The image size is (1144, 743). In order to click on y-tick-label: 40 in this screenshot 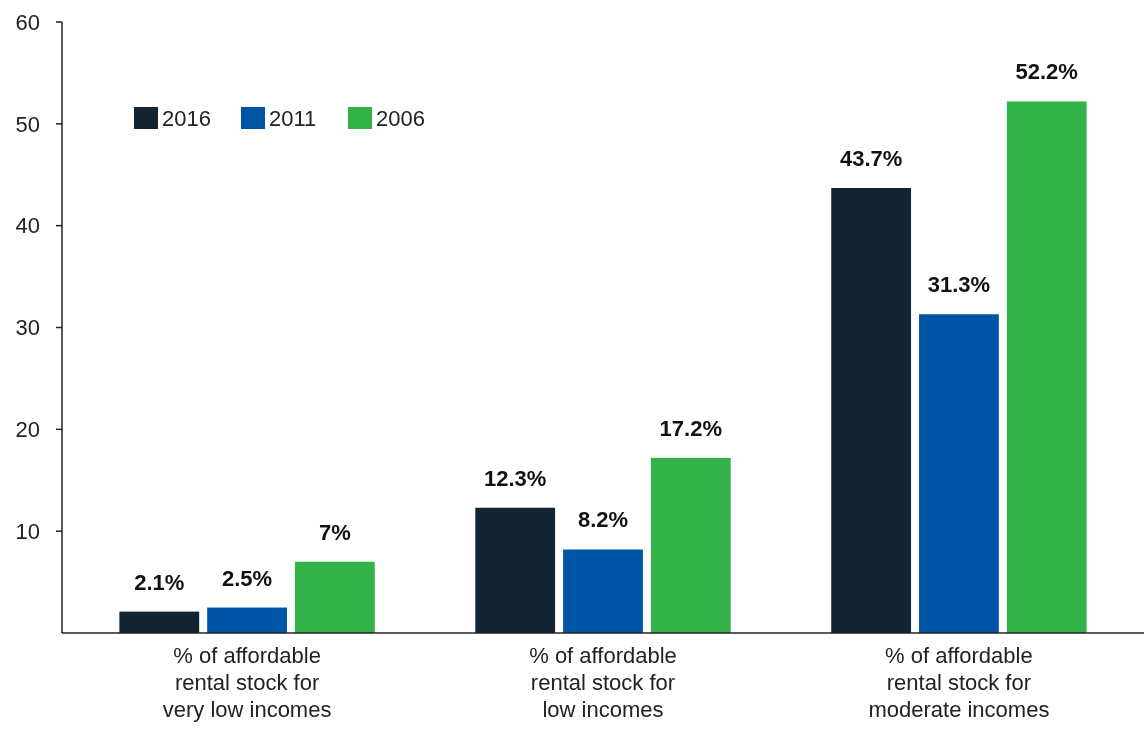, I will do `click(27, 226)`.